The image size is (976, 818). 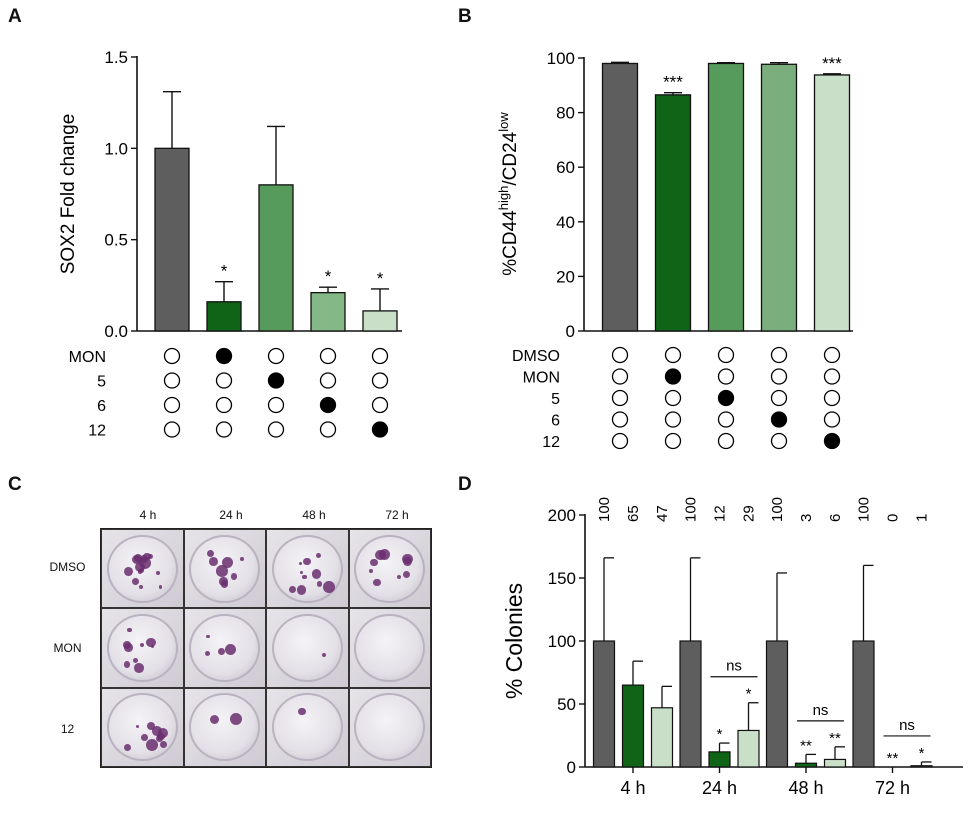 I want to click on photo-column-label: 4 h, so click(x=148, y=515).